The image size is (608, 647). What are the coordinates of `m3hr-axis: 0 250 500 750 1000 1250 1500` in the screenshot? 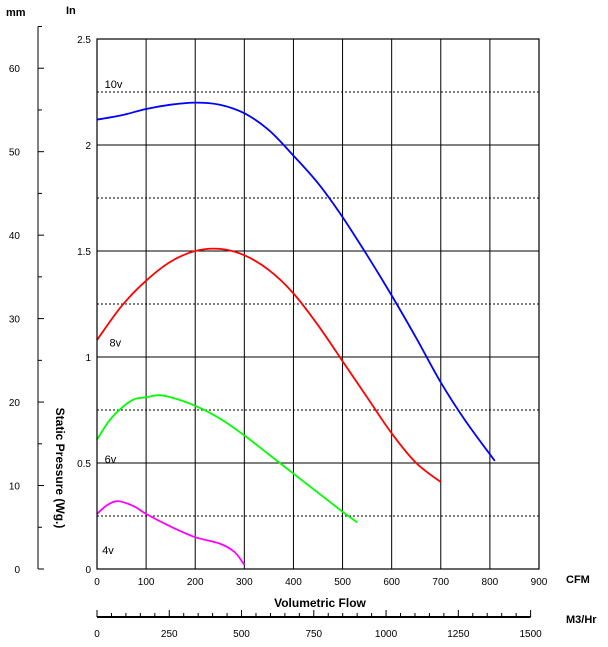 It's located at (318, 625).